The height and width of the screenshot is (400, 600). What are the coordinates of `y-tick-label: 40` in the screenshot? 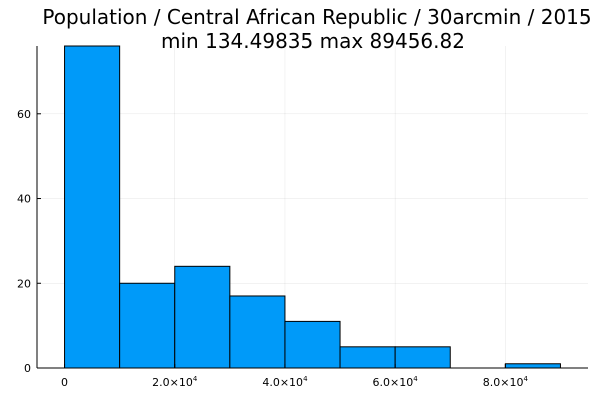 It's located at (24, 199).